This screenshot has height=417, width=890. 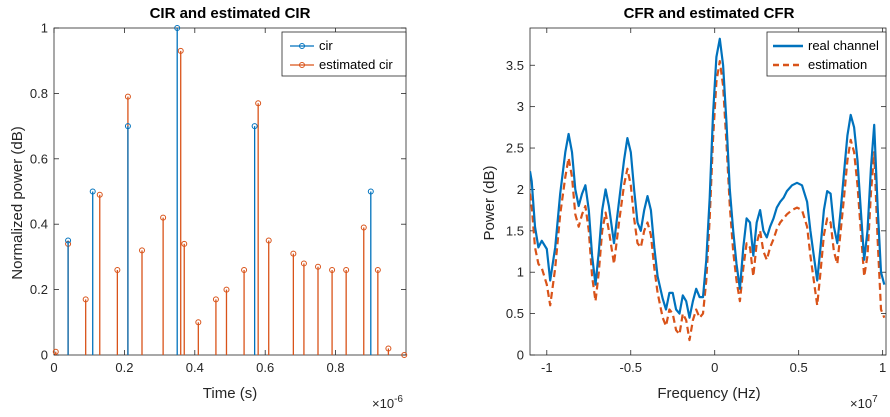 What do you see at coordinates (39, 158) in the screenshot?
I see `cir-y-tick-label: 0.6` at bounding box center [39, 158].